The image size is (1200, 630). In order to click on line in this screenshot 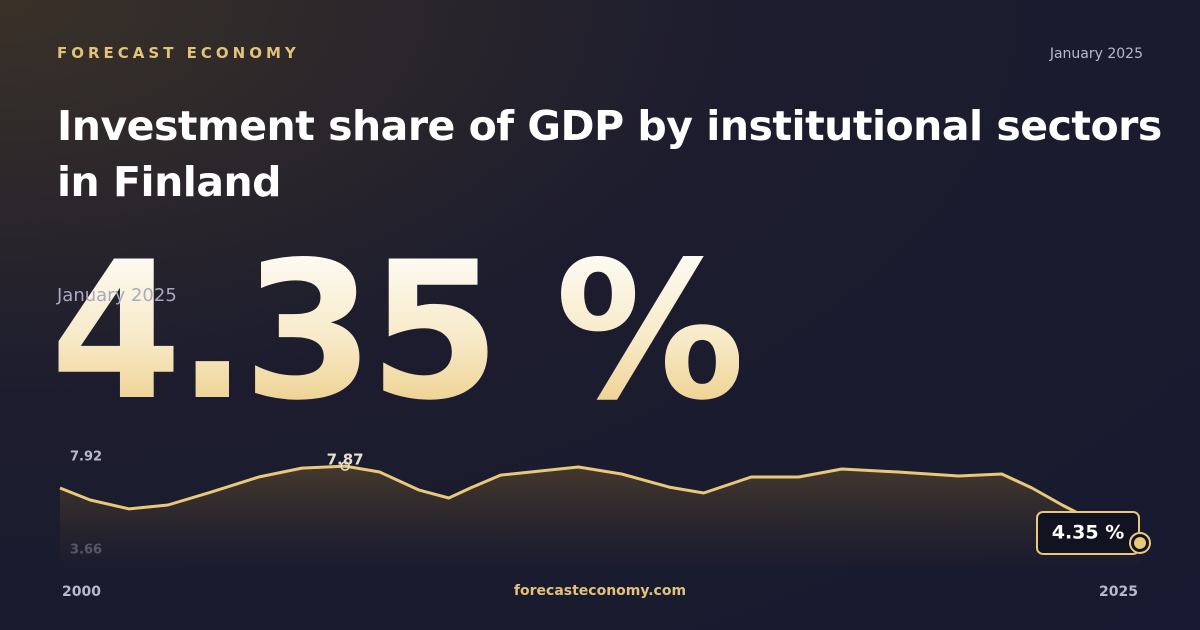, I will do `click(600, 504)`.